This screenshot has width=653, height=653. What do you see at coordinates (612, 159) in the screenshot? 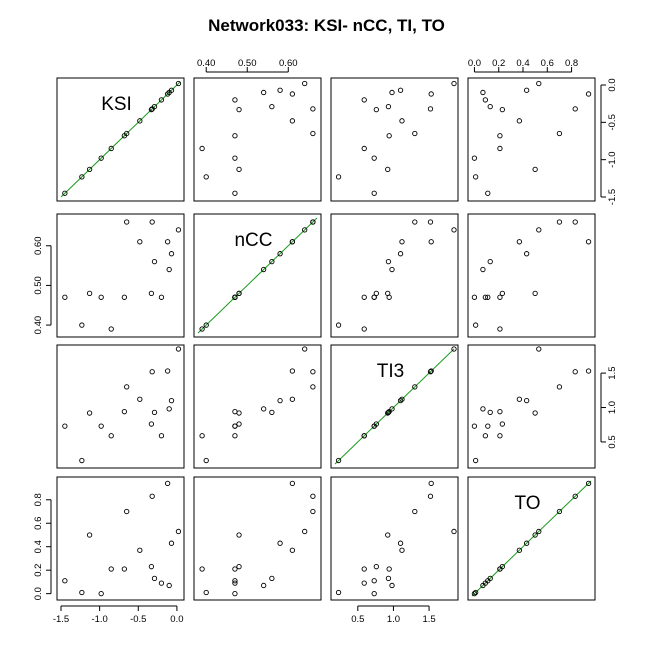
I see `right-tick-label-ksi: -1.0` at bounding box center [612, 159].